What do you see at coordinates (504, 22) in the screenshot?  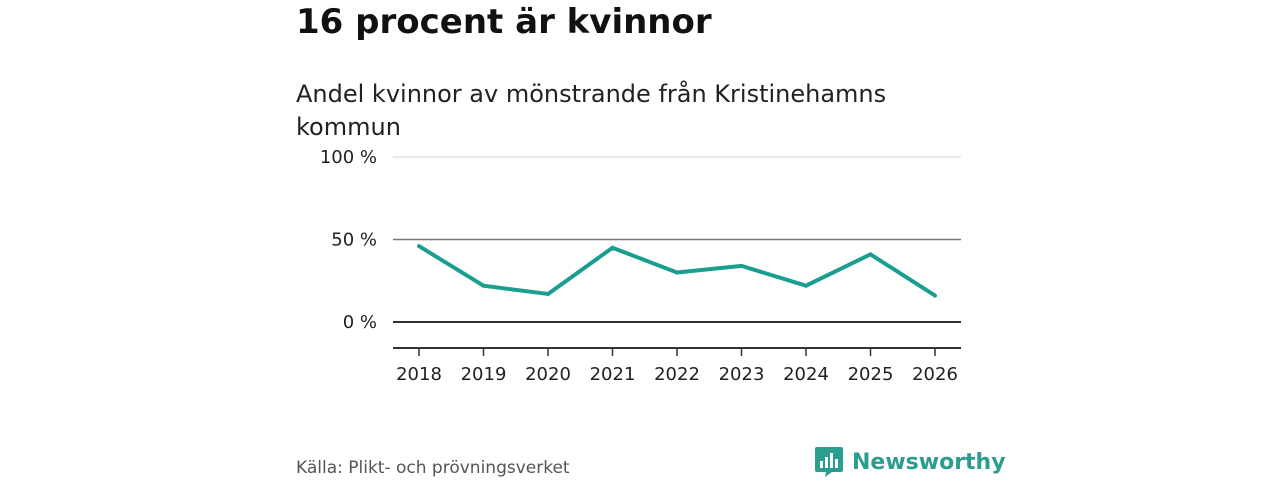 I see `headline: 16 procent är kvinnor` at bounding box center [504, 22].